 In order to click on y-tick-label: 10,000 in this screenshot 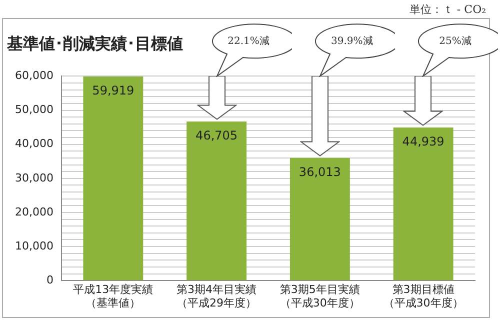, I will do `click(34, 245)`.